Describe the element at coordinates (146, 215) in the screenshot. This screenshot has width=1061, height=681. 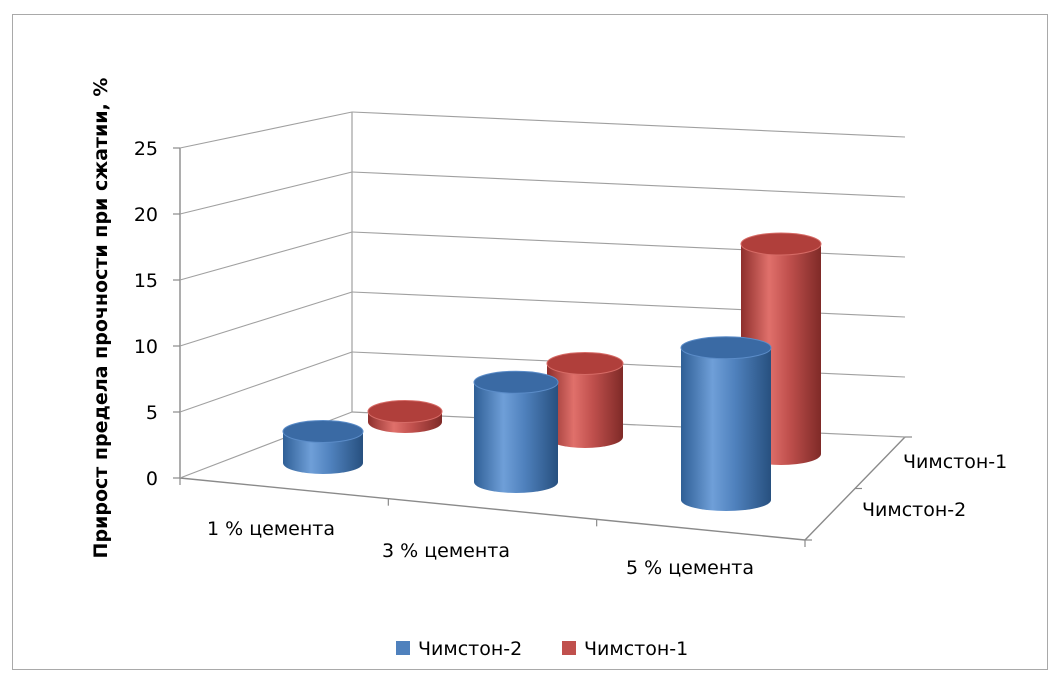
I see `y-tick-label: 20` at that location.